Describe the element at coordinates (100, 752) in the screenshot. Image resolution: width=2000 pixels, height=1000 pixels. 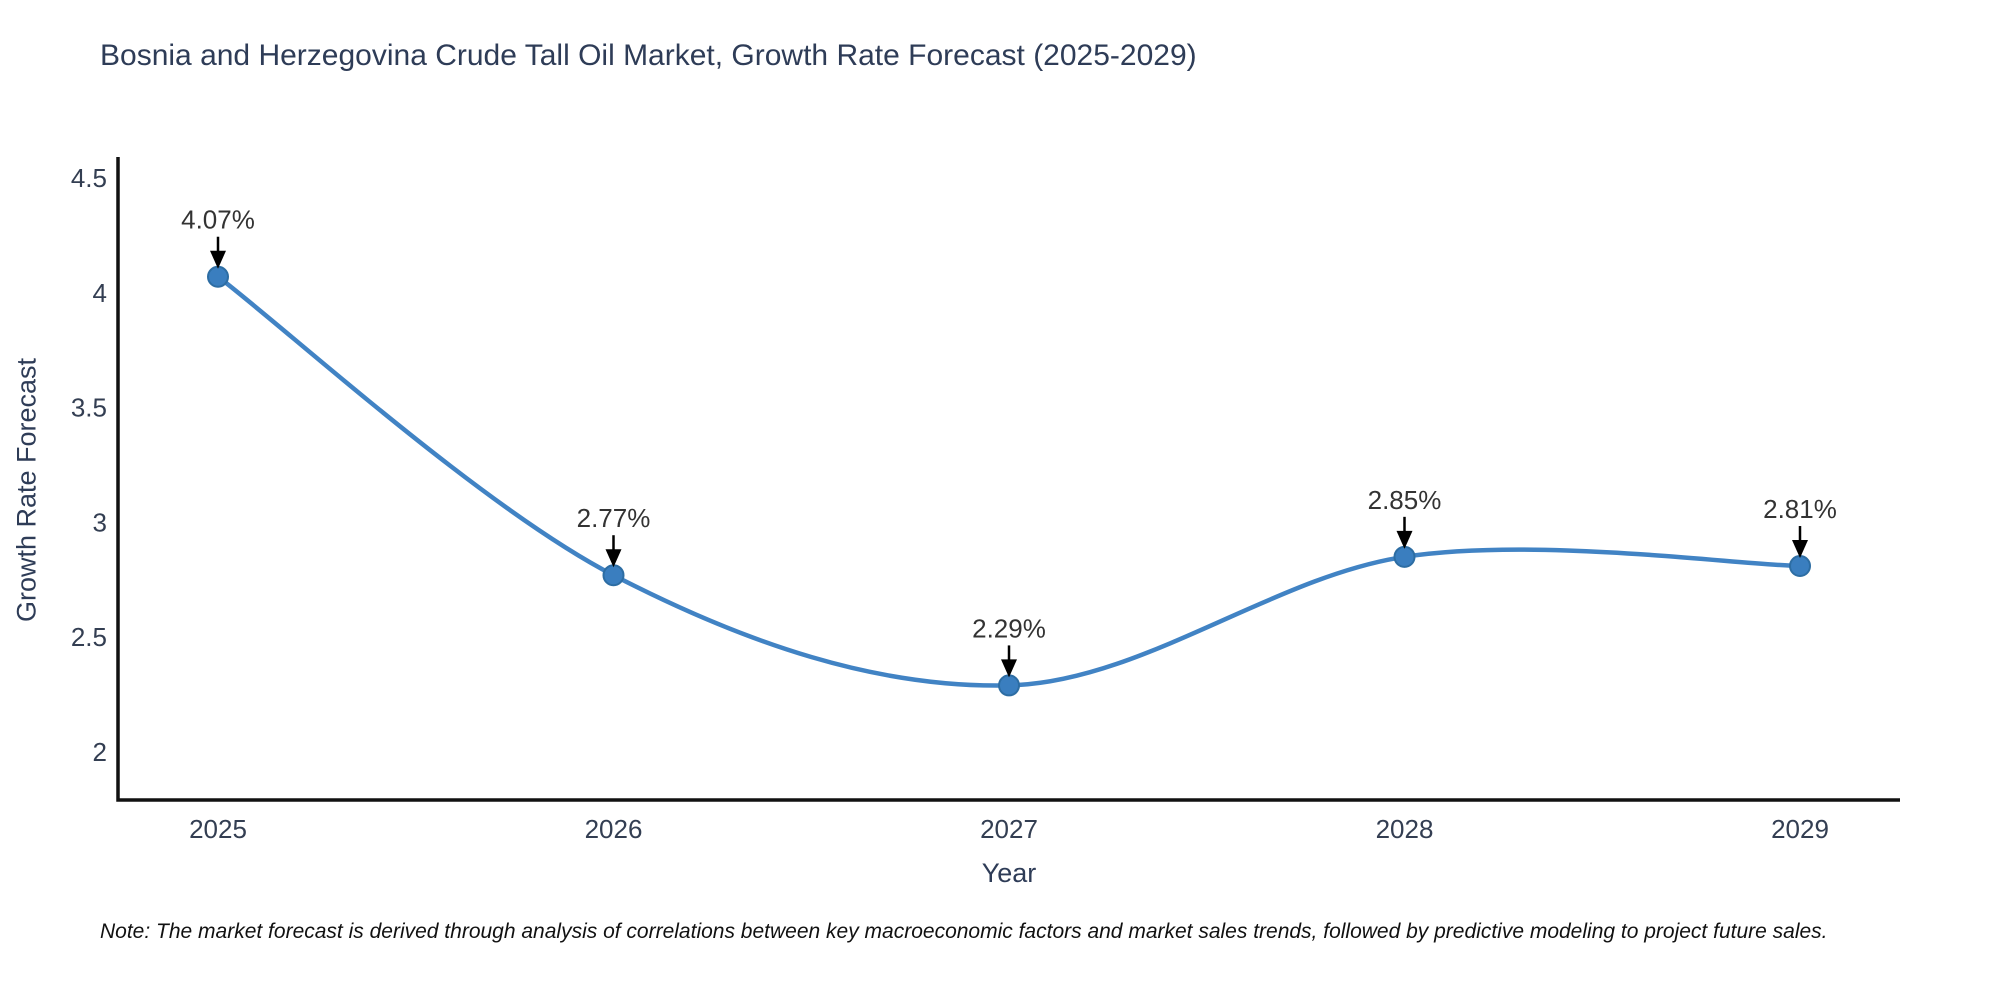
I see `y-tick-label: 2` at that location.